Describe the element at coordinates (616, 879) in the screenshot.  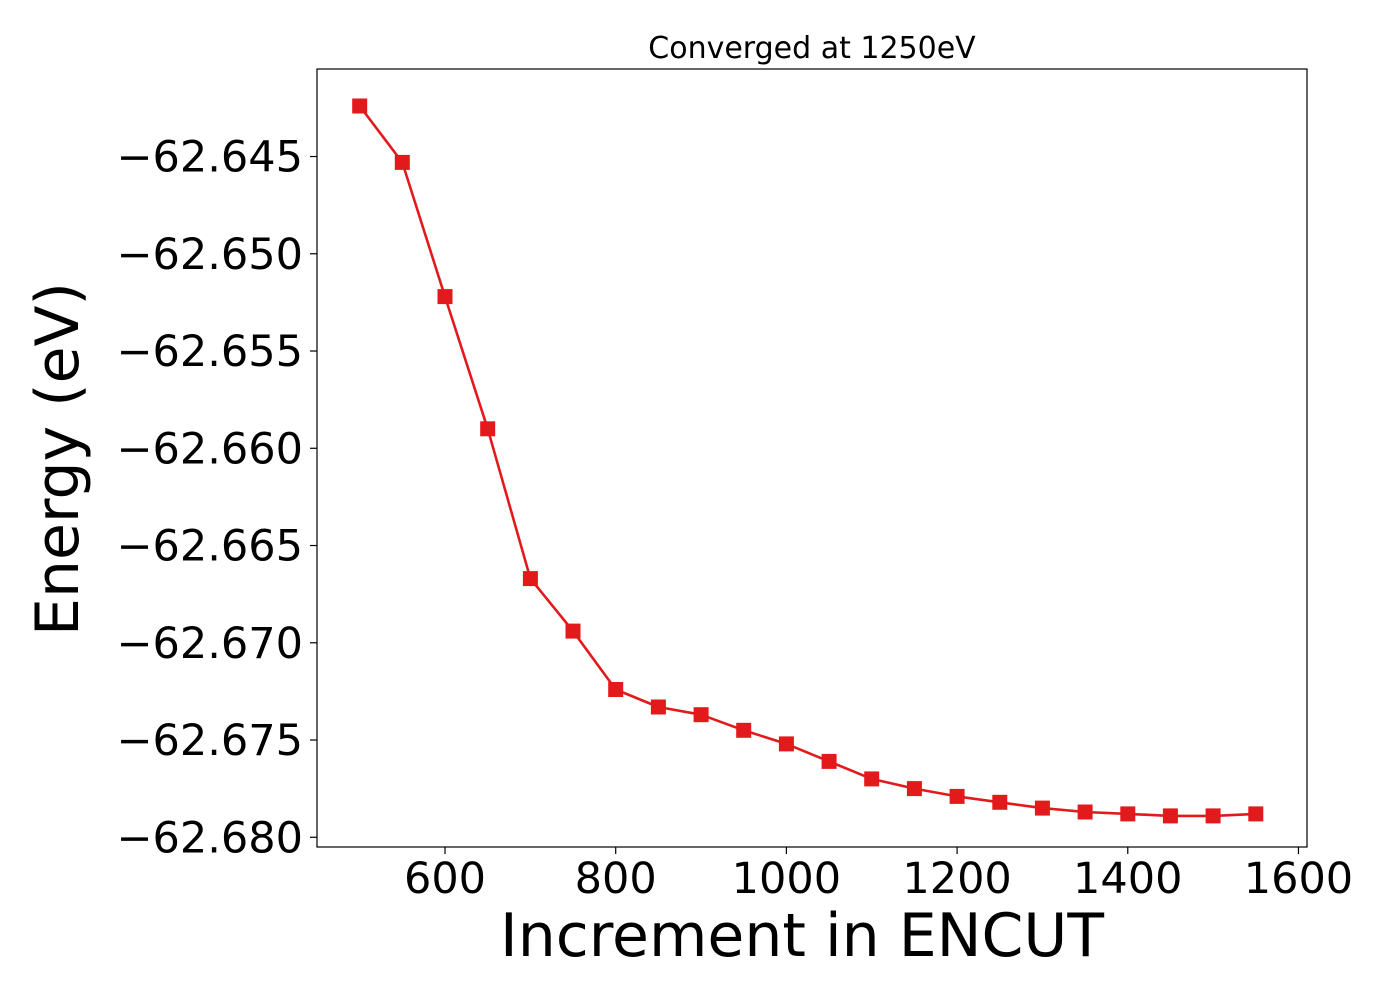
I see `x-tick-label: 800` at that location.